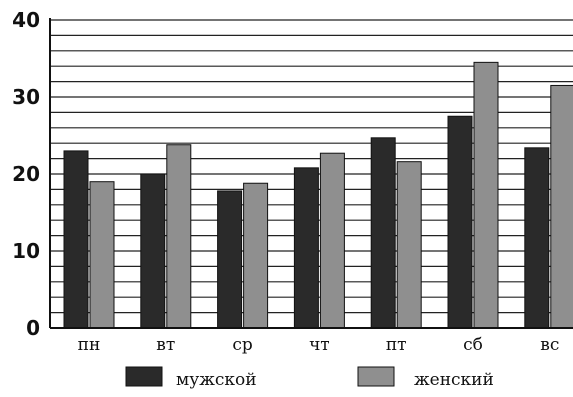 The height and width of the screenshot is (397, 573). What do you see at coordinates (26, 20) in the screenshot?
I see `y-tick-label: 40` at bounding box center [26, 20].